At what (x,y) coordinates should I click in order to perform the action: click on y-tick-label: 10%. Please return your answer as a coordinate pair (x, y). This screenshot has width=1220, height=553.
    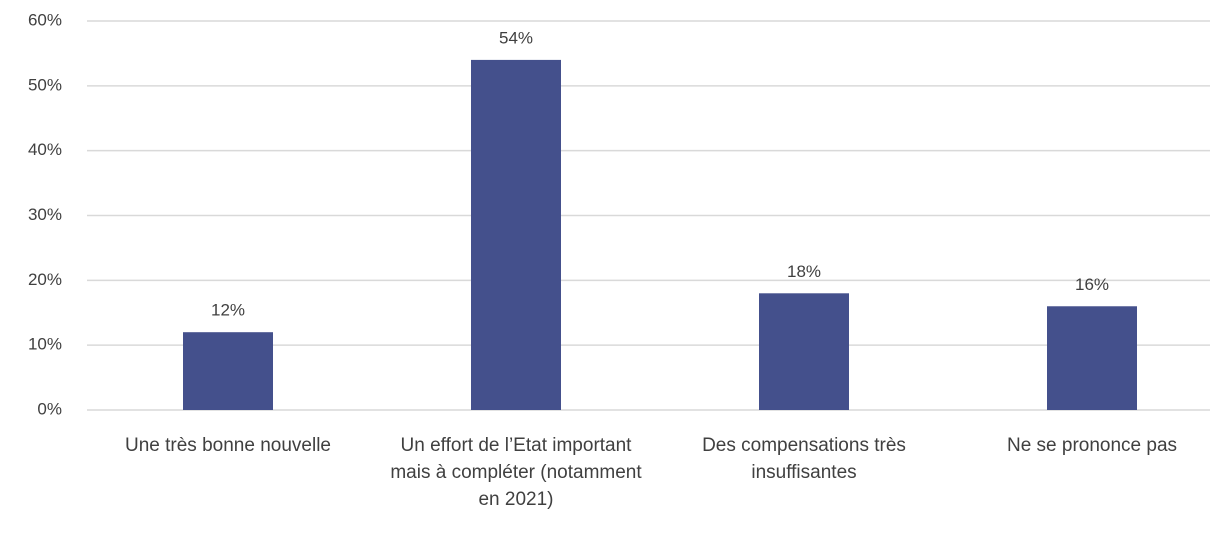
    Looking at the image, I should click on (45, 344).